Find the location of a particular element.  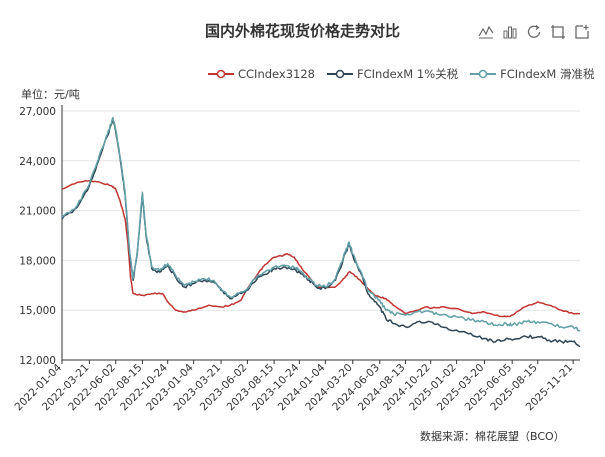

legend-label: FCIndexM 1%关税 is located at coordinates (408, 74).